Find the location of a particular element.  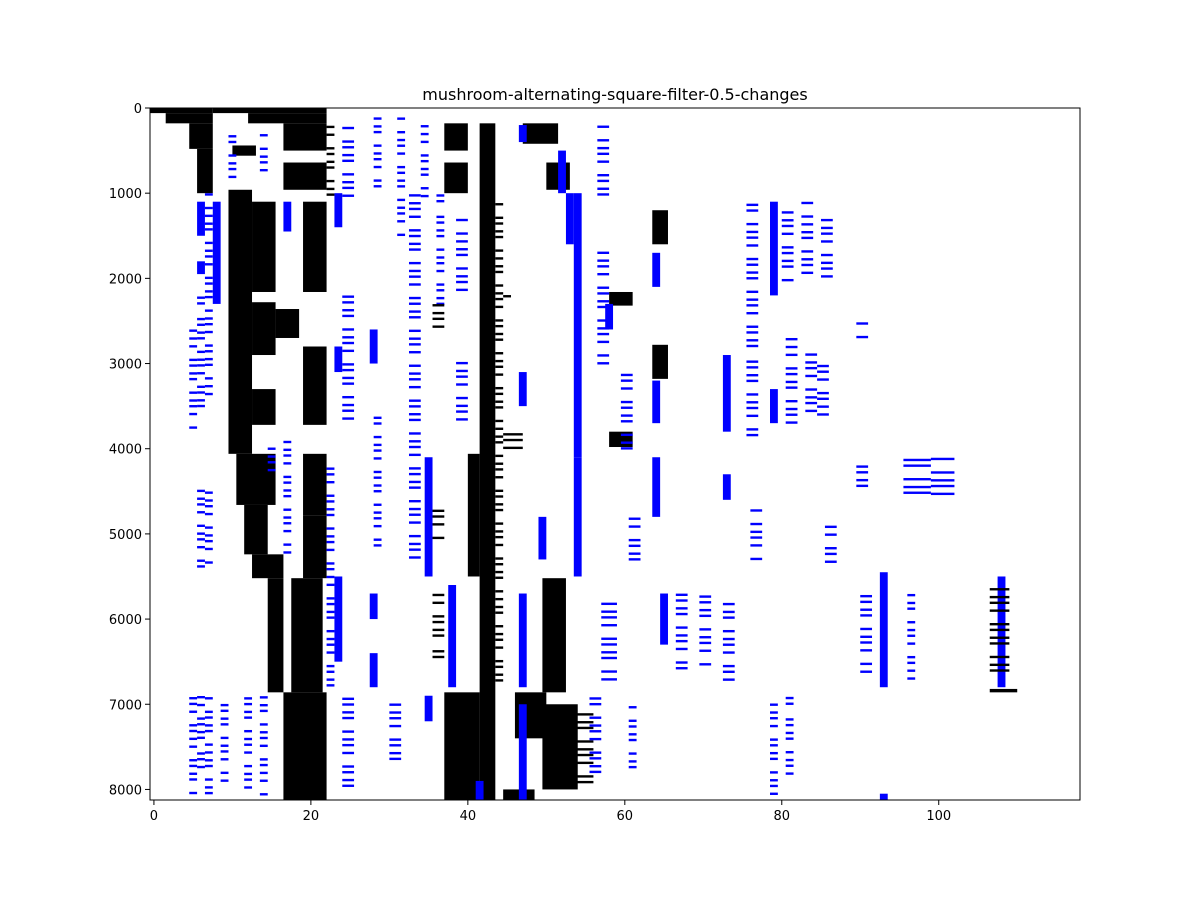

x-tick-label: 80 is located at coordinates (781, 816).